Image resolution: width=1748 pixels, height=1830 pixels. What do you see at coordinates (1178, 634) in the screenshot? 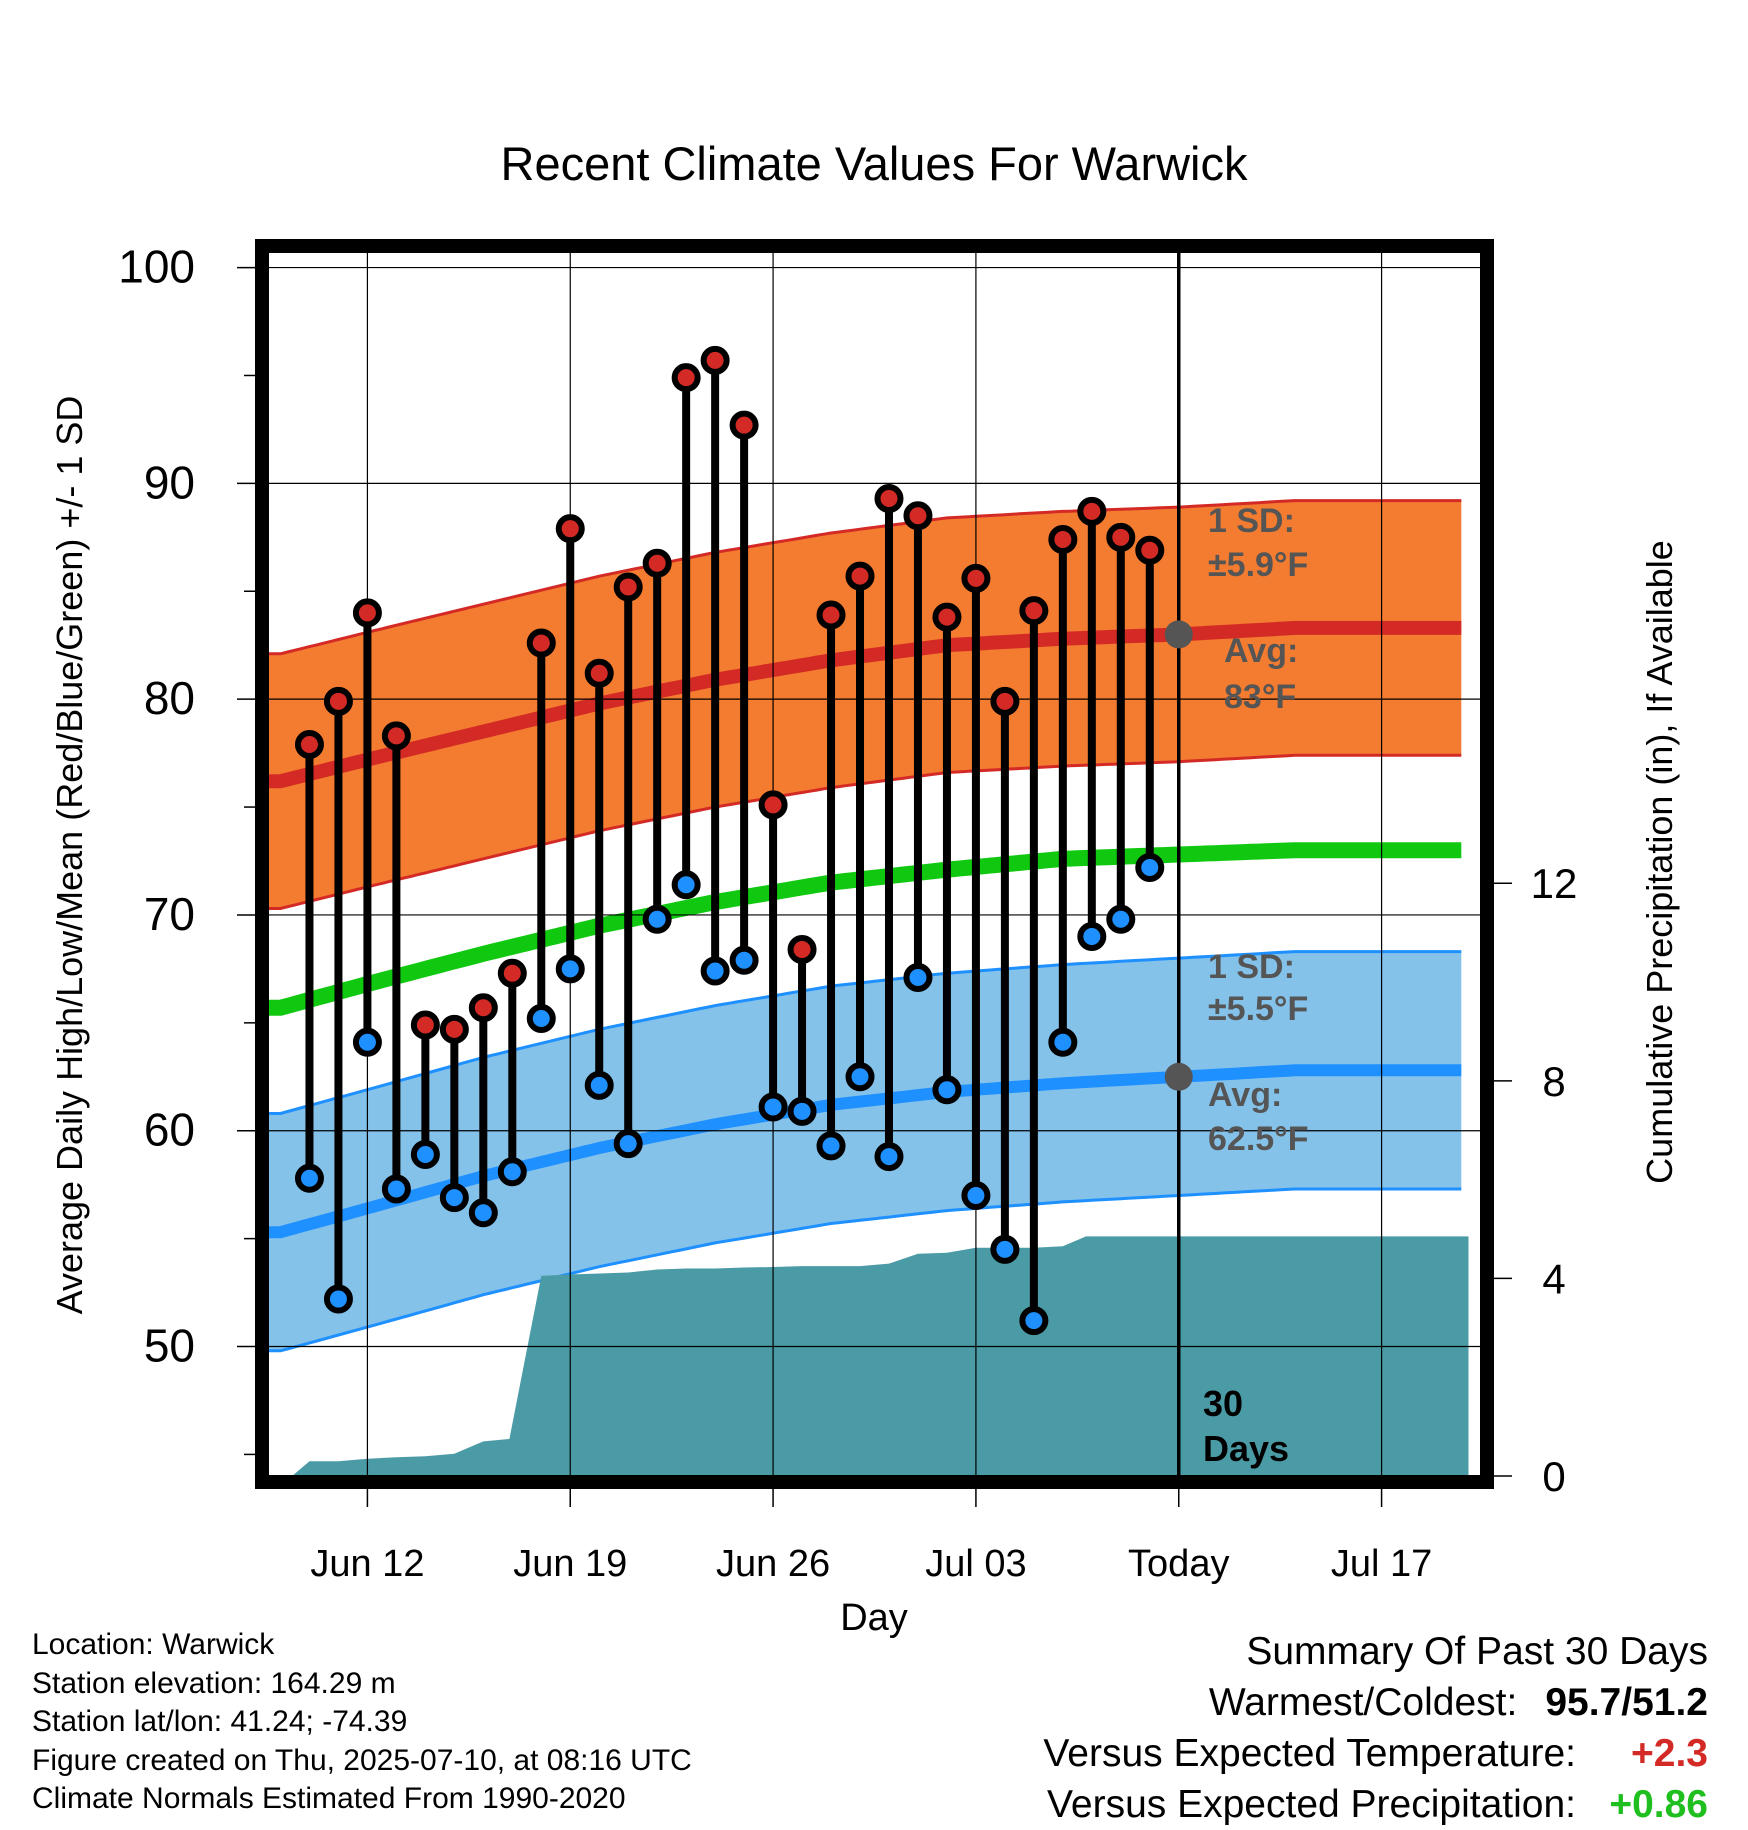
I see `today-avg-high-marker` at bounding box center [1178, 634].